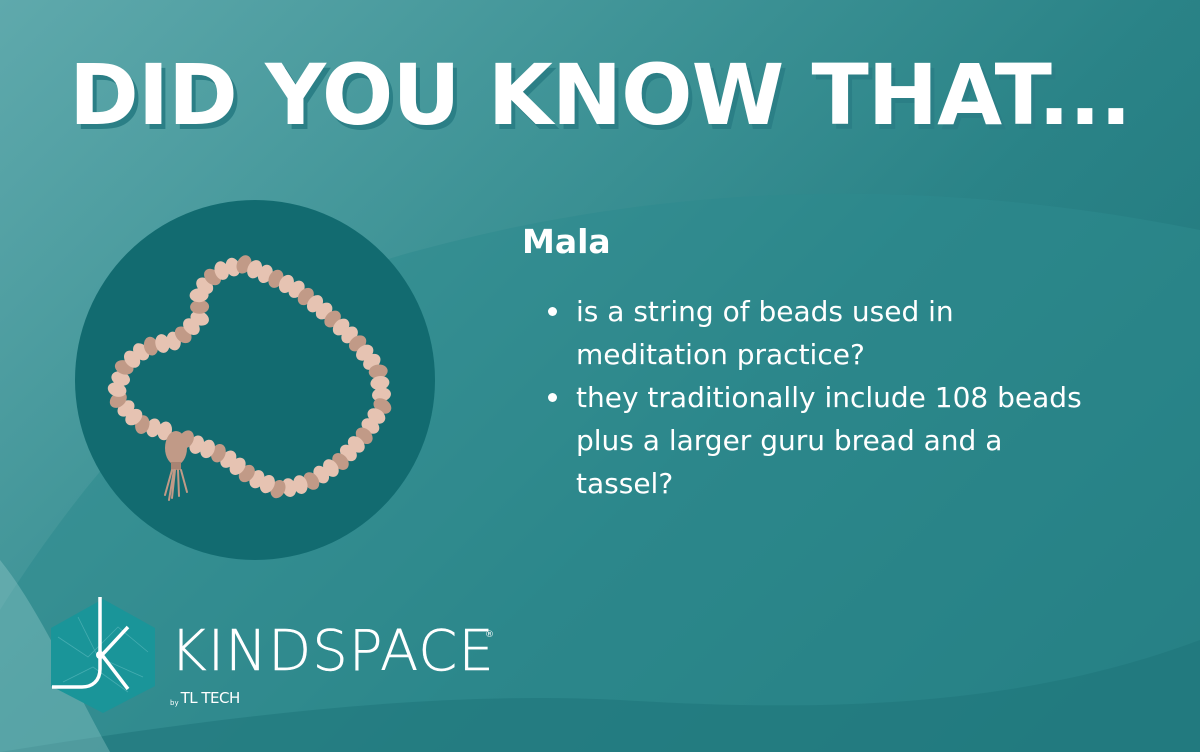 This screenshot has width=1200, height=752. I want to click on mala-beads-icon, so click(255, 380).